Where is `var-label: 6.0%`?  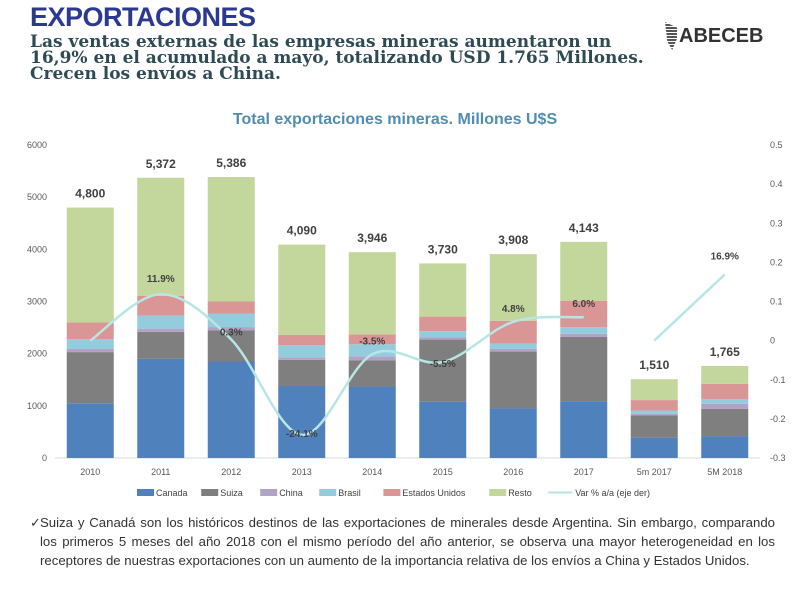
var-label: 6.0% is located at coordinates (583, 304).